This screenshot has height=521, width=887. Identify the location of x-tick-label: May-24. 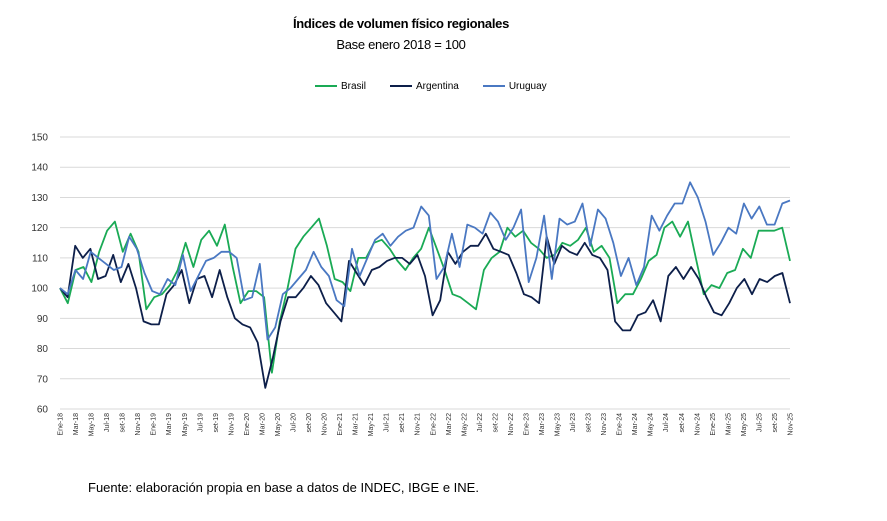
(651, 424).